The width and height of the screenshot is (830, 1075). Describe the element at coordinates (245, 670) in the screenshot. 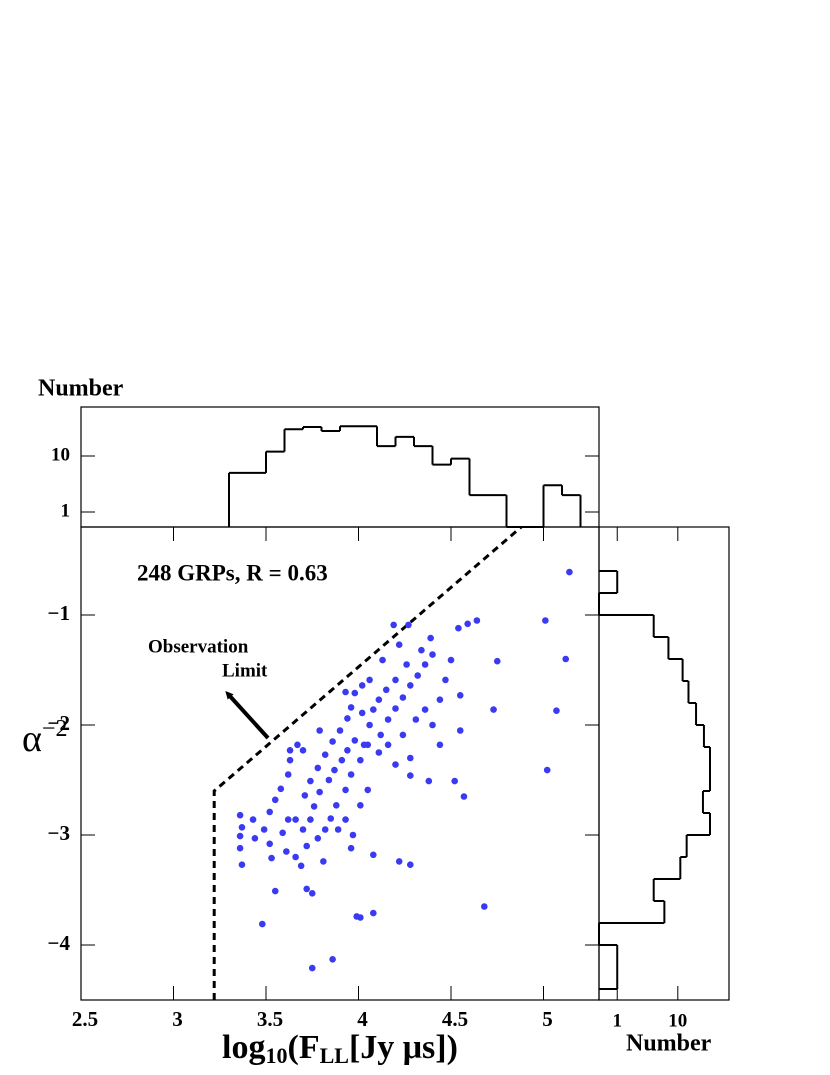

I see `limit-label: Limit` at that location.